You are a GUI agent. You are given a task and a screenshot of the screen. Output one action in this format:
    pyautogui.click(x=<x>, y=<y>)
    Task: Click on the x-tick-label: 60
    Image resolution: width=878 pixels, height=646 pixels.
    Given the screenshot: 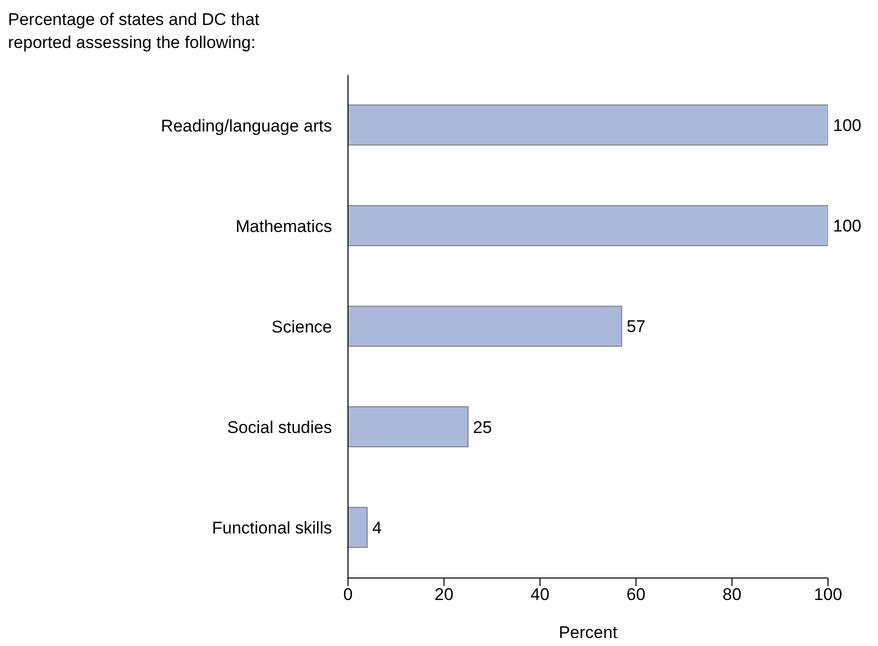 What is the action you would take?
    pyautogui.click(x=636, y=594)
    